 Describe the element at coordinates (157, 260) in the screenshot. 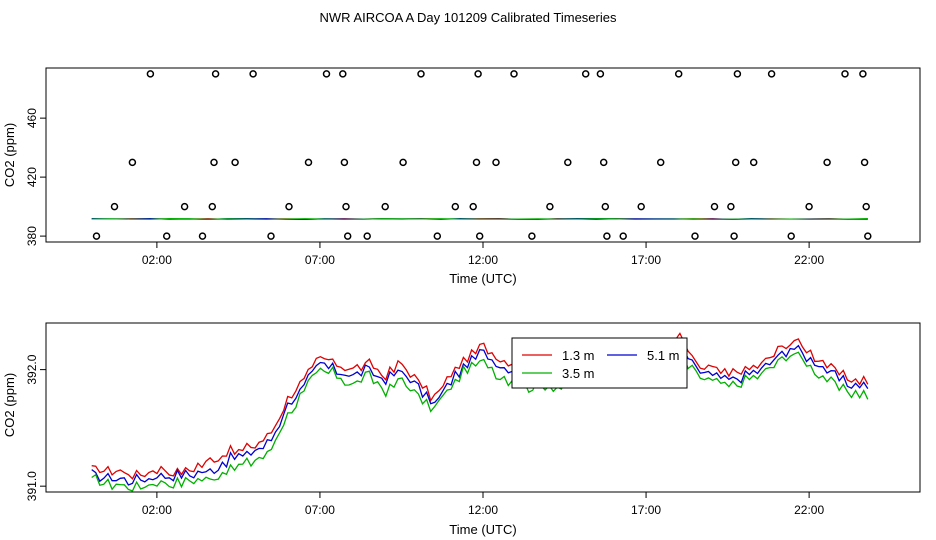

I see `top-x-tick-label: 02:00` at that location.